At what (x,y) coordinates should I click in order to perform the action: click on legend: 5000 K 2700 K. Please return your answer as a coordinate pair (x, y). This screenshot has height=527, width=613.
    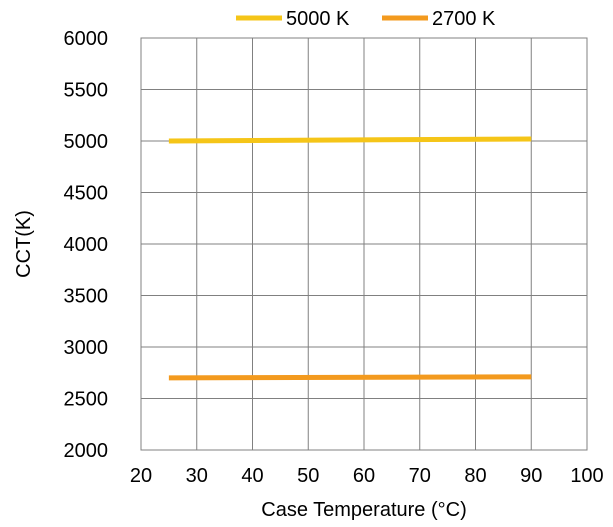
    Looking at the image, I should click on (366, 19).